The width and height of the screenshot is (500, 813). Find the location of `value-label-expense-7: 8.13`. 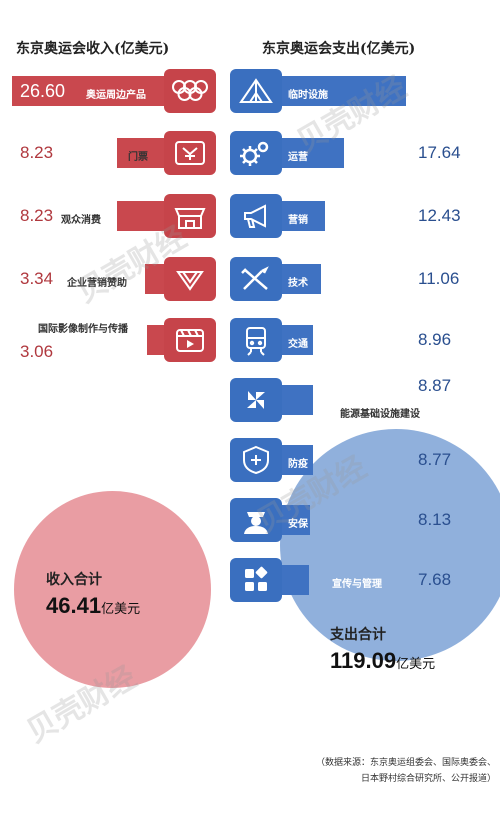

value-label-expense-7: 8.13 is located at coordinates (435, 519).